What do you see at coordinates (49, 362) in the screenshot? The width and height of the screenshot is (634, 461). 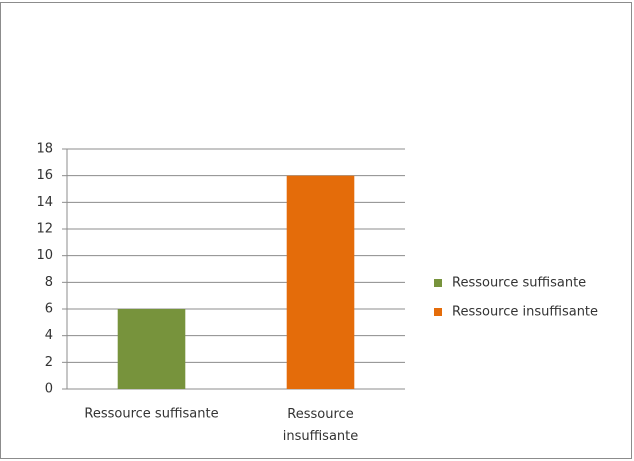 I see `y-tick-label: 2` at bounding box center [49, 362].